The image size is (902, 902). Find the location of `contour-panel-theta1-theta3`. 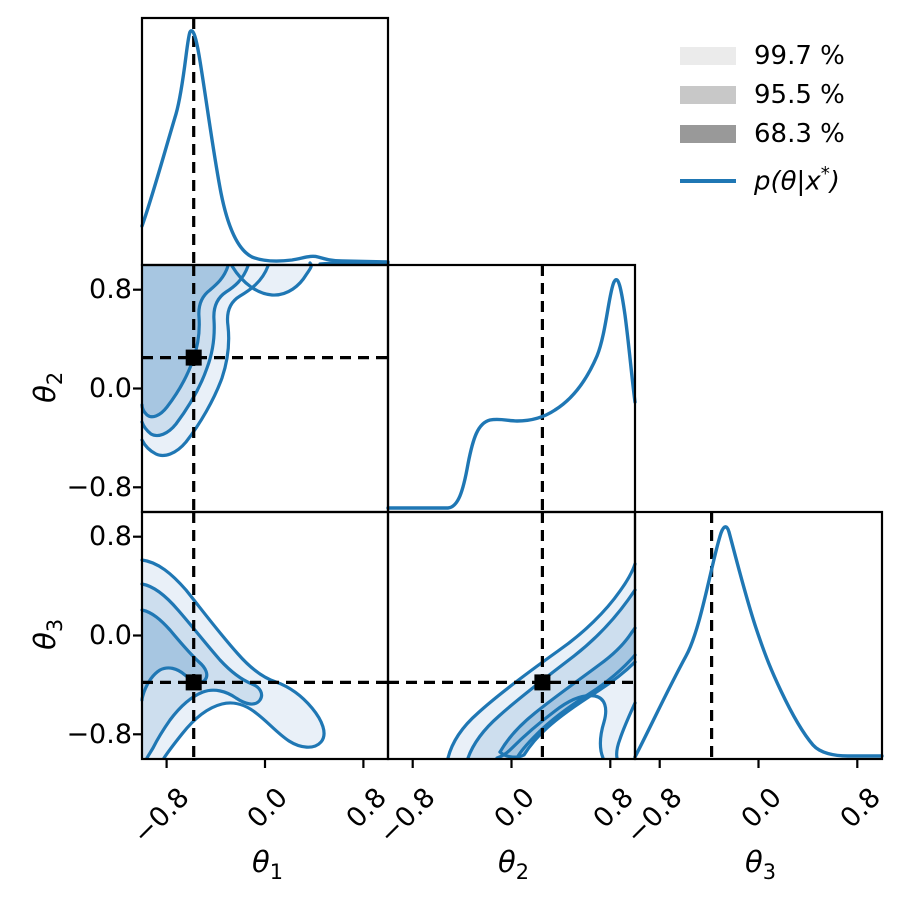

contour-panel-theta1-theta3 is located at coordinates (233, 659).